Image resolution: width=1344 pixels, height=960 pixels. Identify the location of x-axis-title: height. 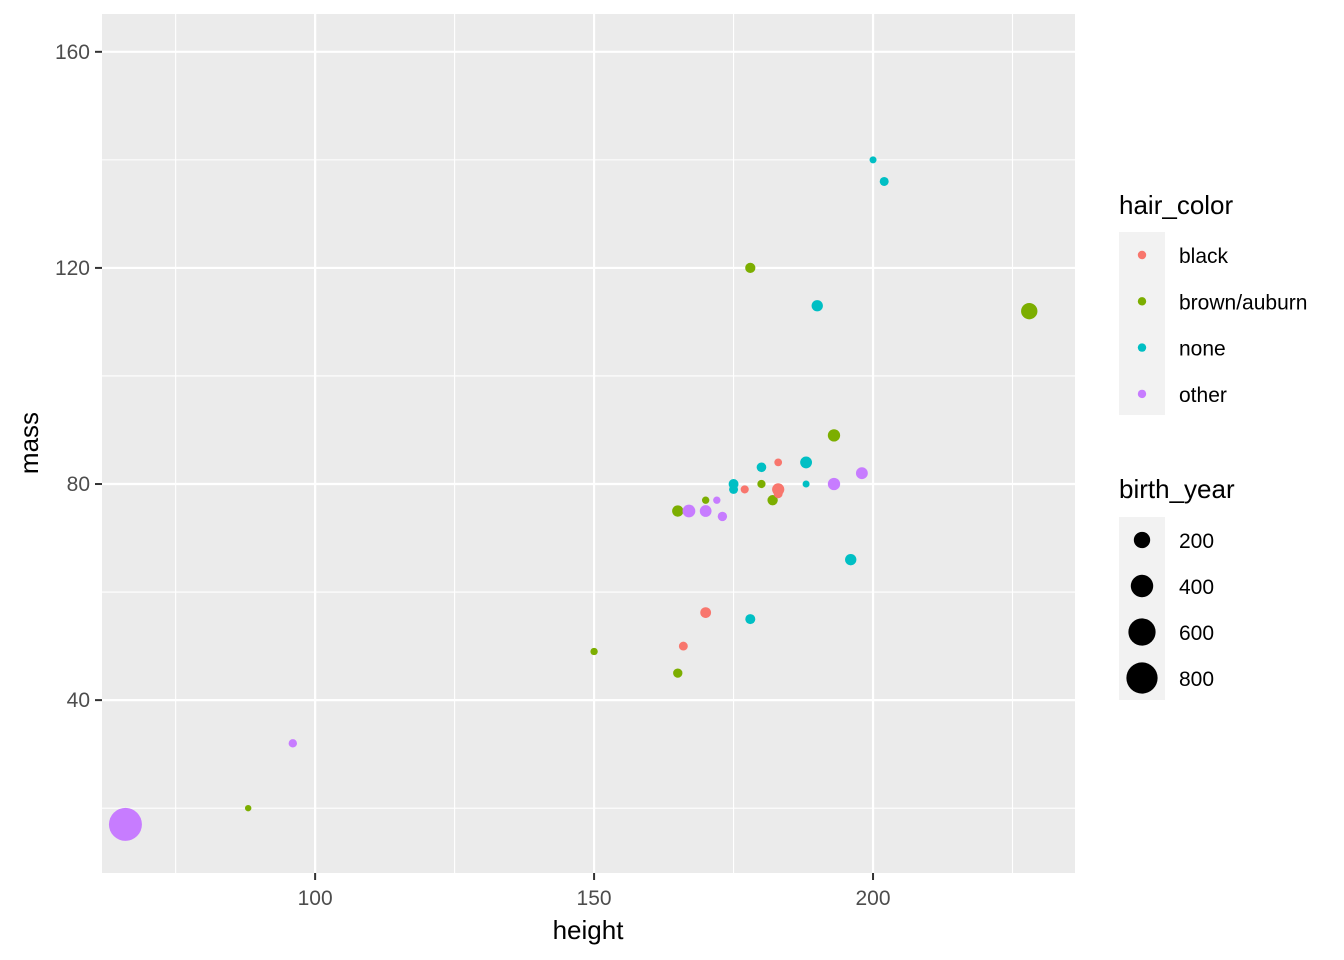
(589, 930).